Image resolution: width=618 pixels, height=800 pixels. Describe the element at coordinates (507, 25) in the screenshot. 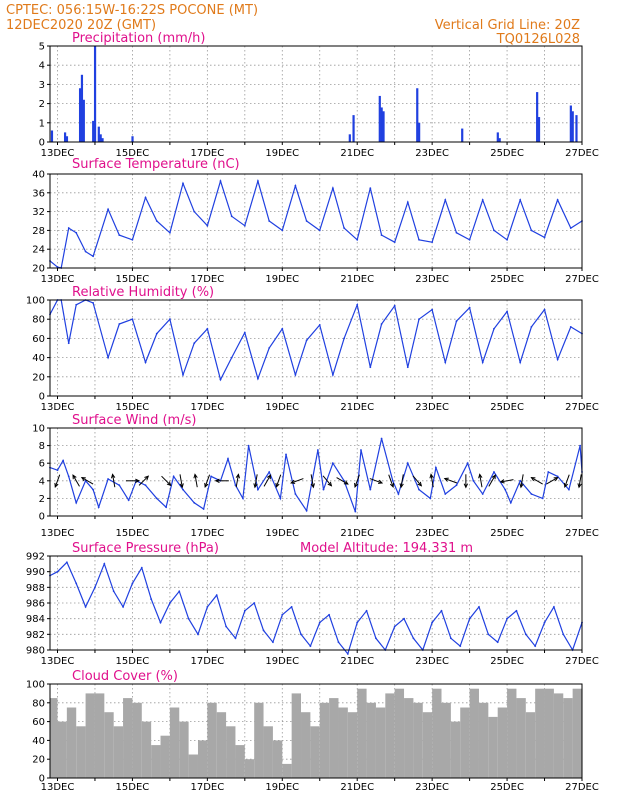

I see `header-grid-line: Vertical Grid Line: 20Z` at that location.